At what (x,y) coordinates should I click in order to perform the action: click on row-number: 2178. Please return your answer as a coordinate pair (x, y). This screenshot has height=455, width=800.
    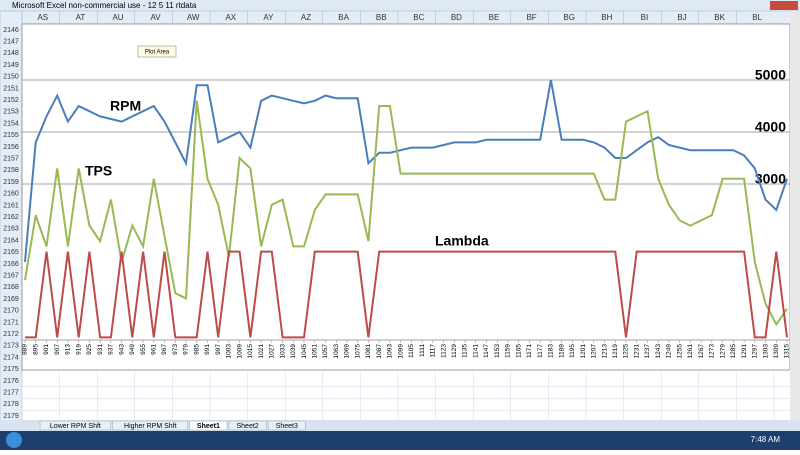
    Looking at the image, I should click on (11, 404).